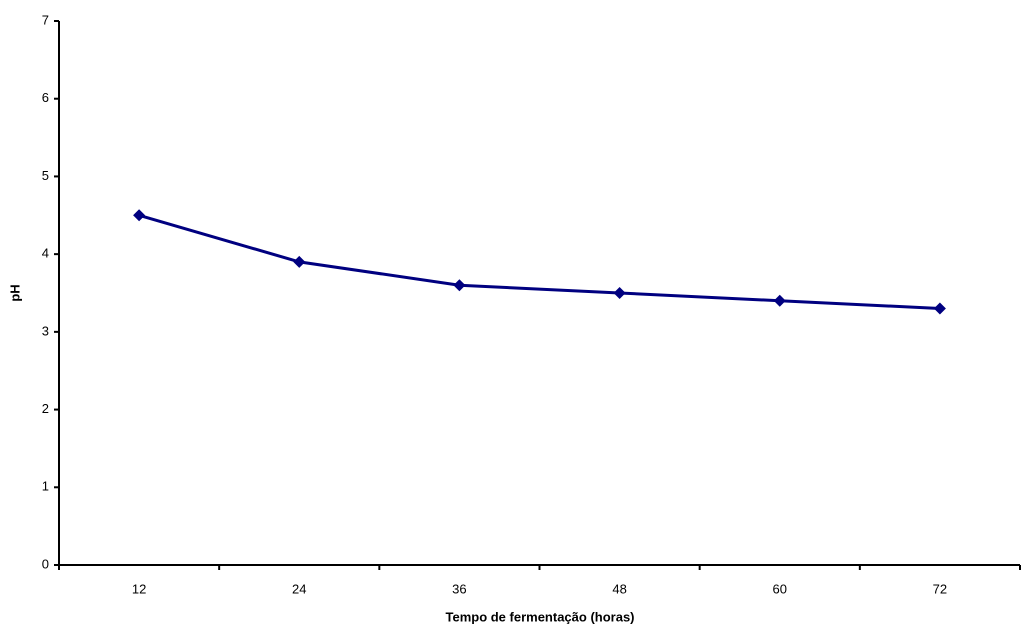 The width and height of the screenshot is (1021, 630). What do you see at coordinates (45, 563) in the screenshot?
I see `y-tick-label: 0` at bounding box center [45, 563].